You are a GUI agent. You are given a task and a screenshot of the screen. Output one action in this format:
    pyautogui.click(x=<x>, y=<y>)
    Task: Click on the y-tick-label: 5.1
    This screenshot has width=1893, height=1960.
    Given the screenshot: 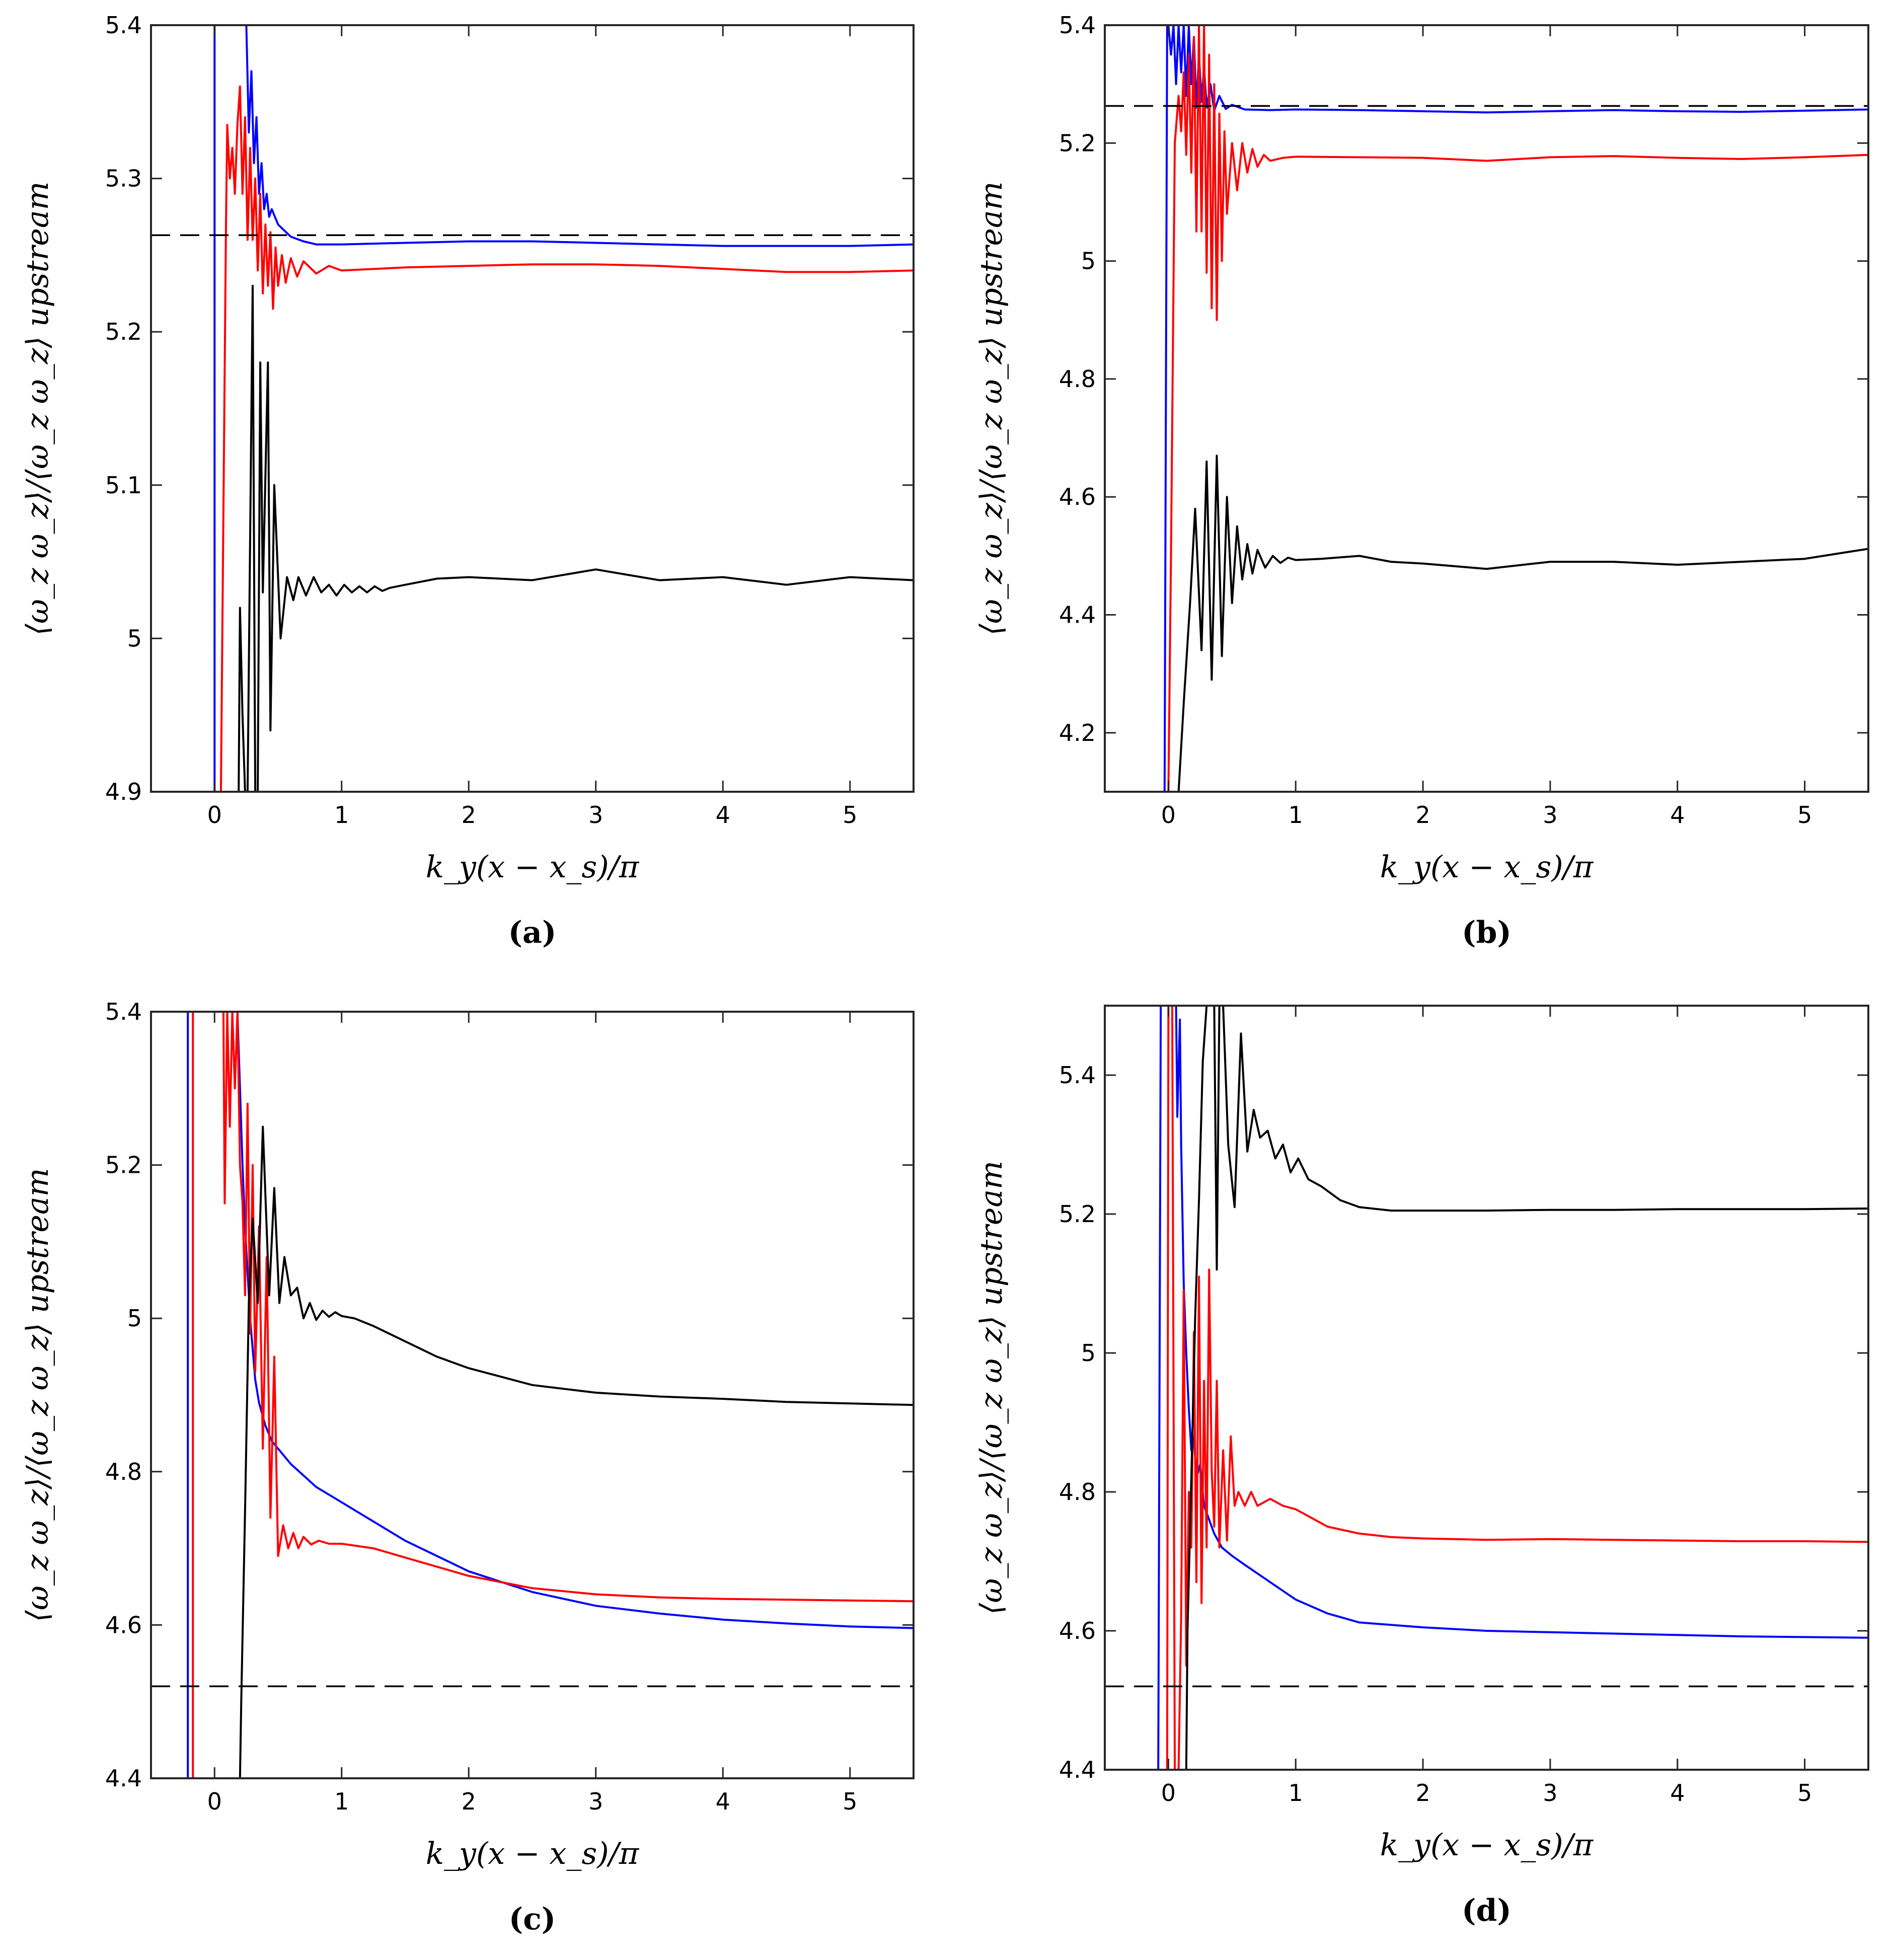 What is the action you would take?
    pyautogui.click(x=123, y=485)
    